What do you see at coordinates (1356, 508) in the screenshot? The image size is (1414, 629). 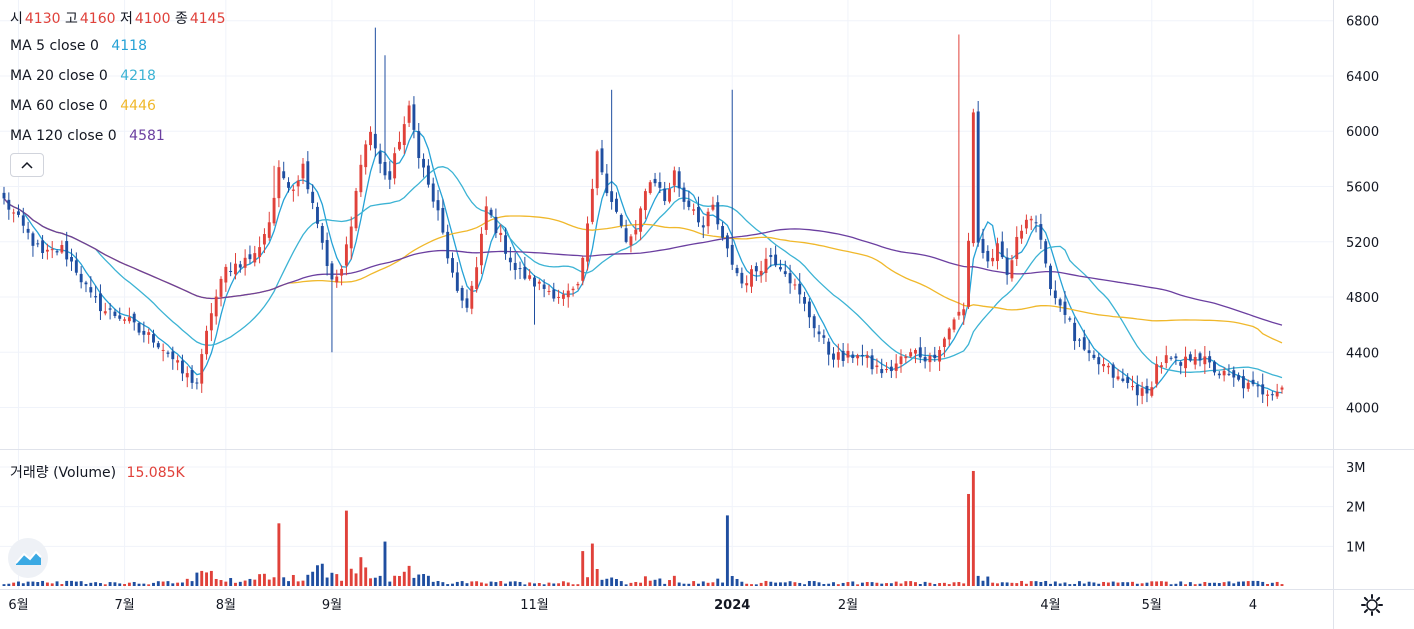 I see `volume-axis: 1M 2M 3M` at bounding box center [1356, 508].